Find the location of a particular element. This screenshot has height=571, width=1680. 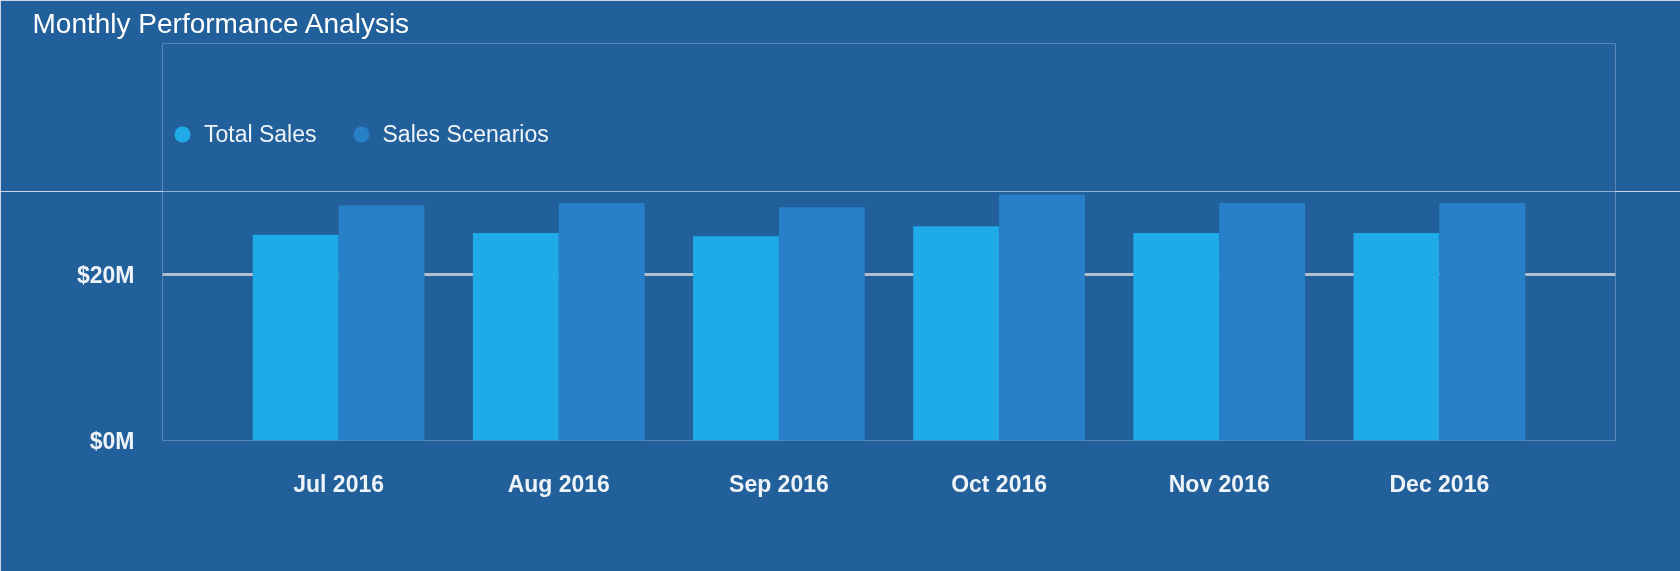

legend-label: Total Sales is located at coordinates (260, 134).